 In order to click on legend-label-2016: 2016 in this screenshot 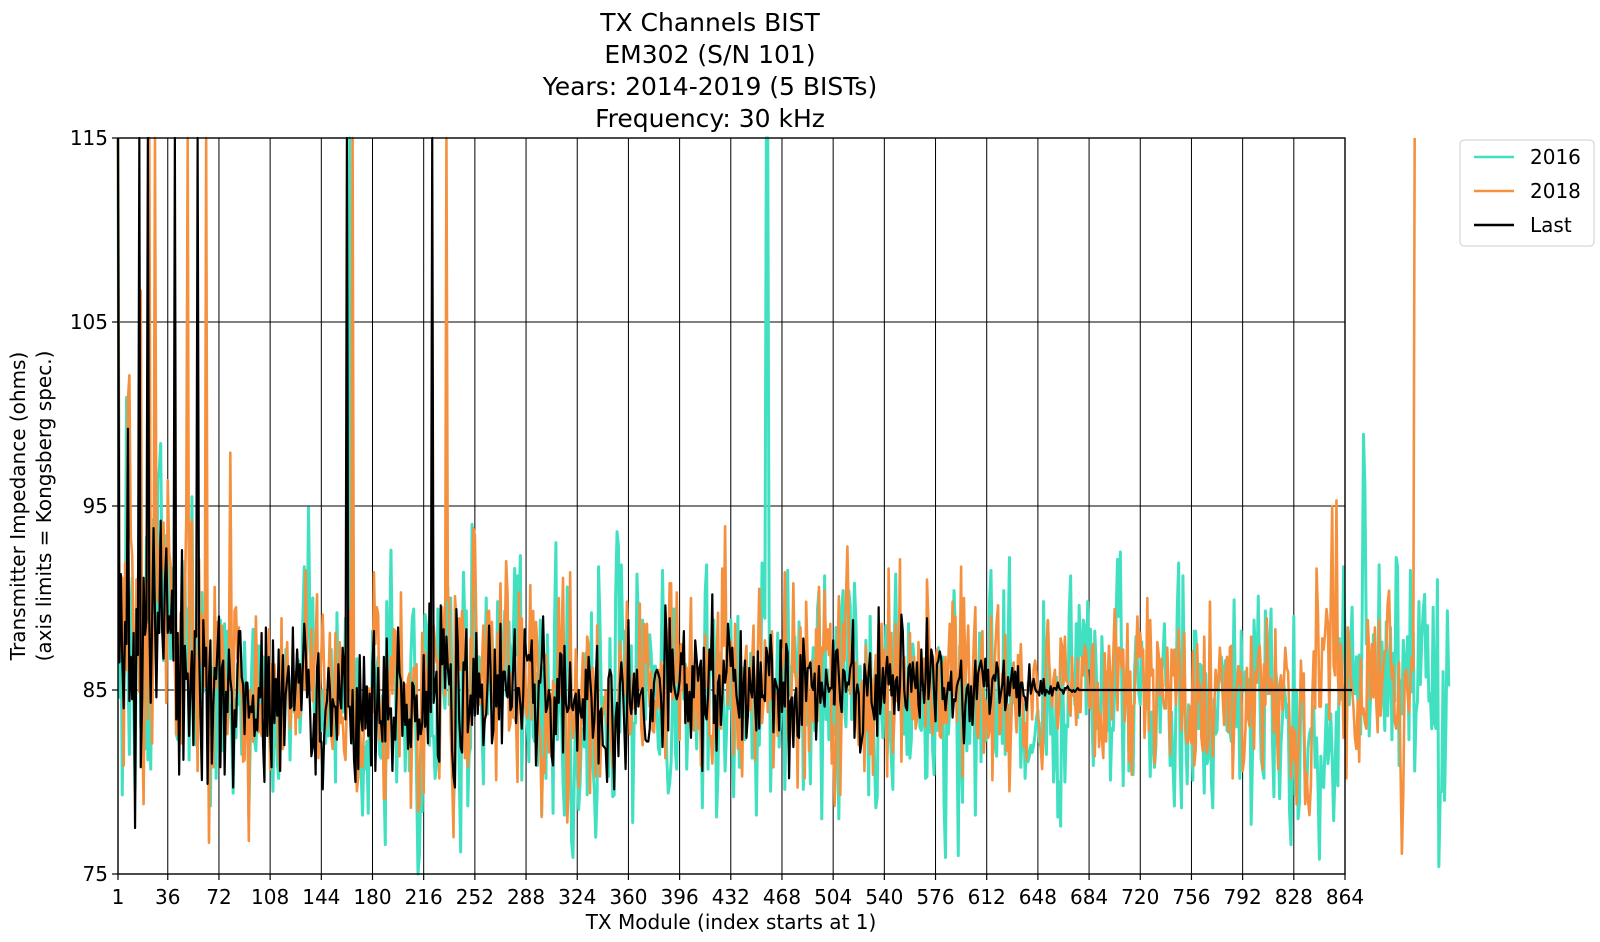, I will do `click(1555, 157)`.